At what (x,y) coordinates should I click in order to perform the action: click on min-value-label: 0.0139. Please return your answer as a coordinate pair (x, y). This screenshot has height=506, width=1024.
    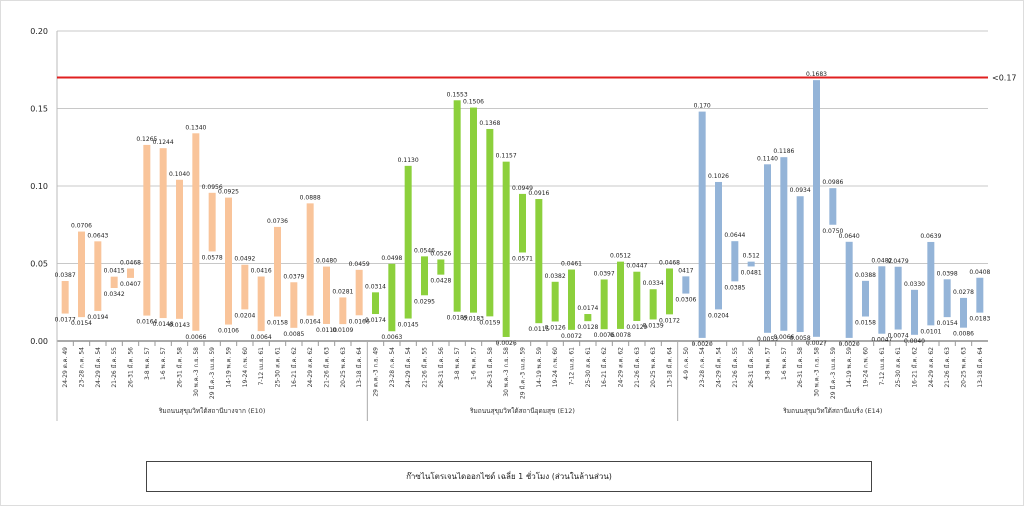
    Looking at the image, I should click on (653, 325).